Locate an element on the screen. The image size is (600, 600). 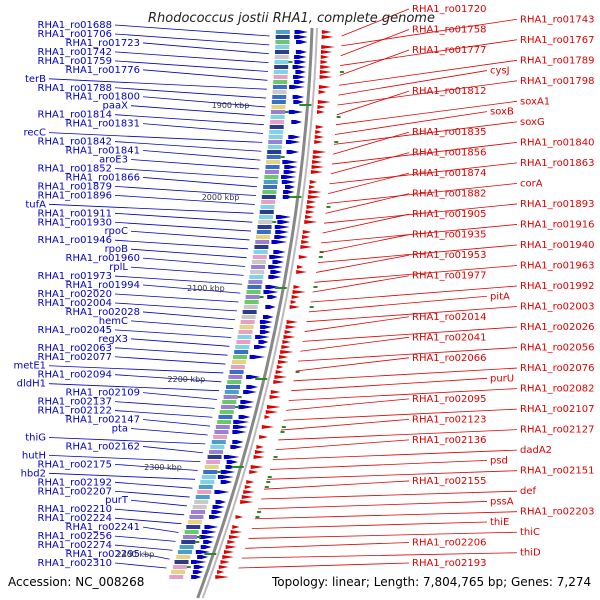
accession-text: Accession: NC_008268 is located at coordinates (76, 582).